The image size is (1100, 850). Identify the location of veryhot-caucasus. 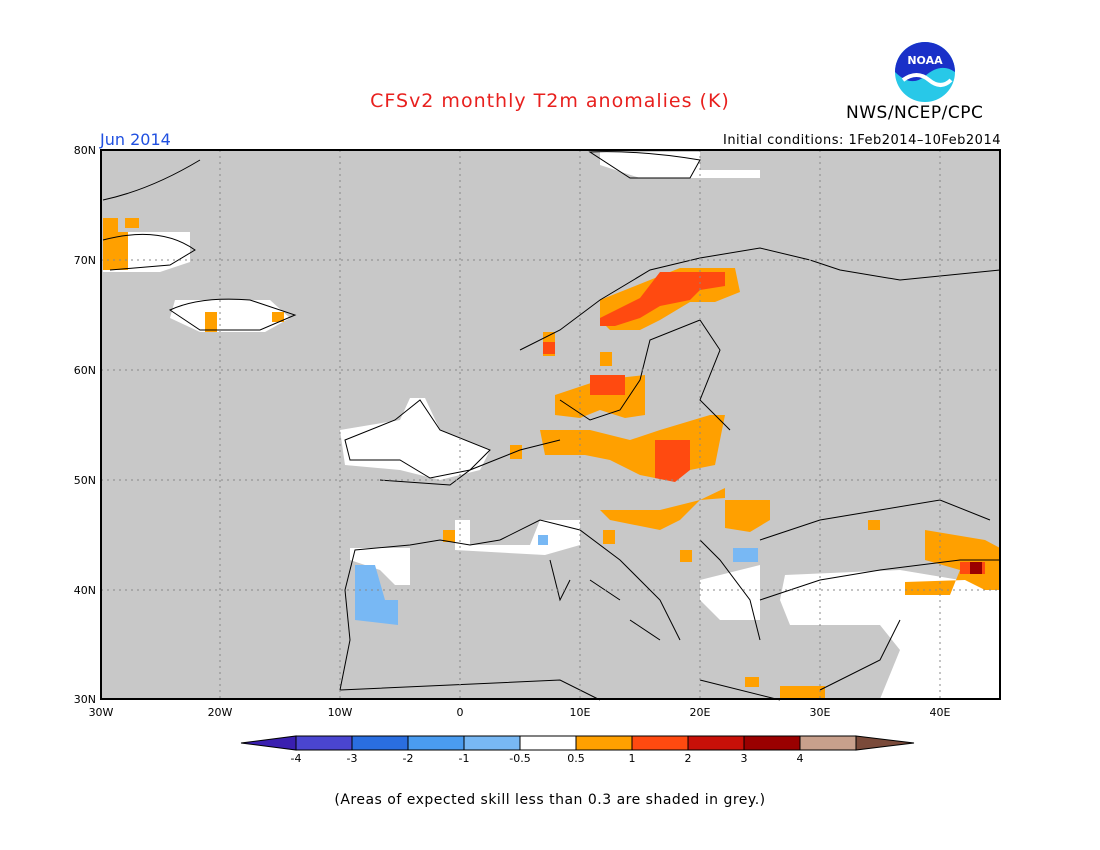
(976, 568).